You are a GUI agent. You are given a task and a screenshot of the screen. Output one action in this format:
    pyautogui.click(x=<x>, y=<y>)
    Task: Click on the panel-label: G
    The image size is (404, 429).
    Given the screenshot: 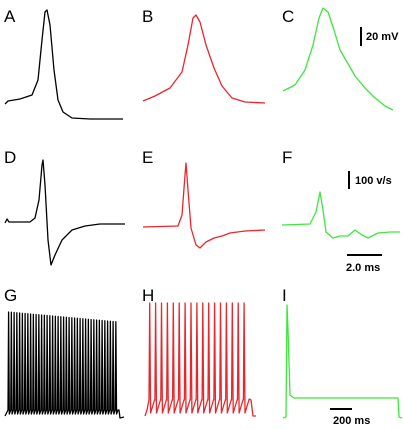 What is the action you would take?
    pyautogui.click(x=10, y=295)
    